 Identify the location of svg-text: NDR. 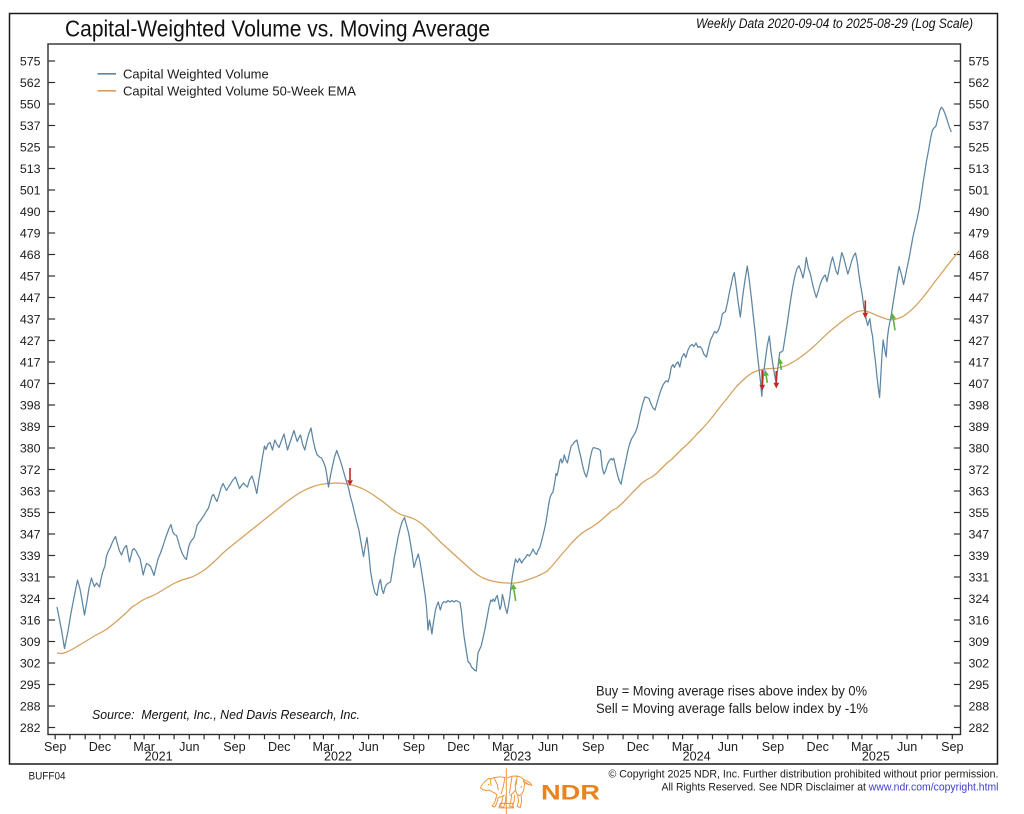
(571, 793).